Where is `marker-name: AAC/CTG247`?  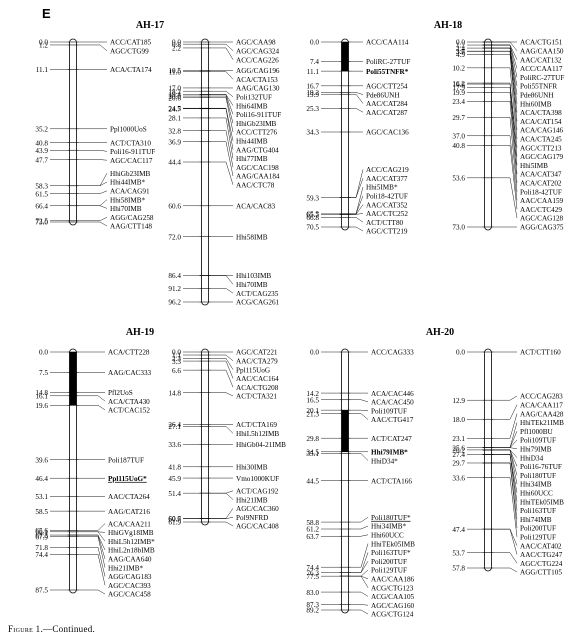
marker-name: AAC/CTG247 is located at coordinates (541, 555).